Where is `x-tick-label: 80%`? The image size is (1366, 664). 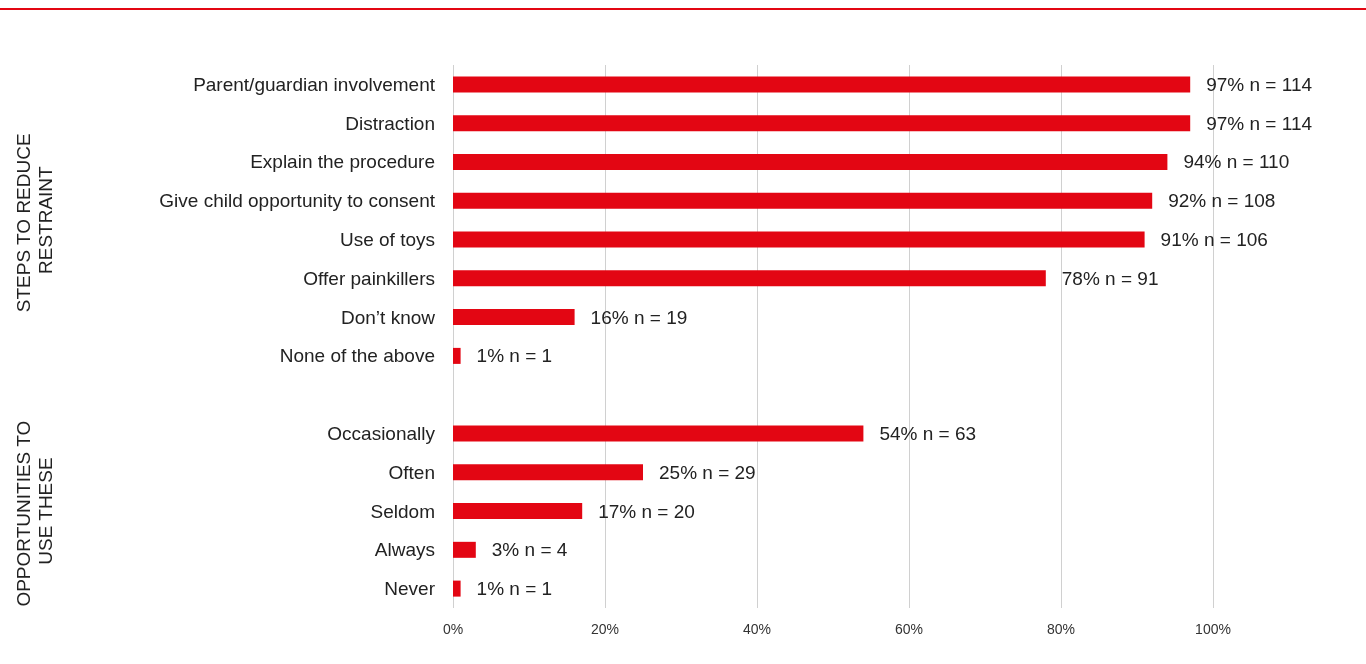 x-tick-label: 80% is located at coordinates (1061, 629).